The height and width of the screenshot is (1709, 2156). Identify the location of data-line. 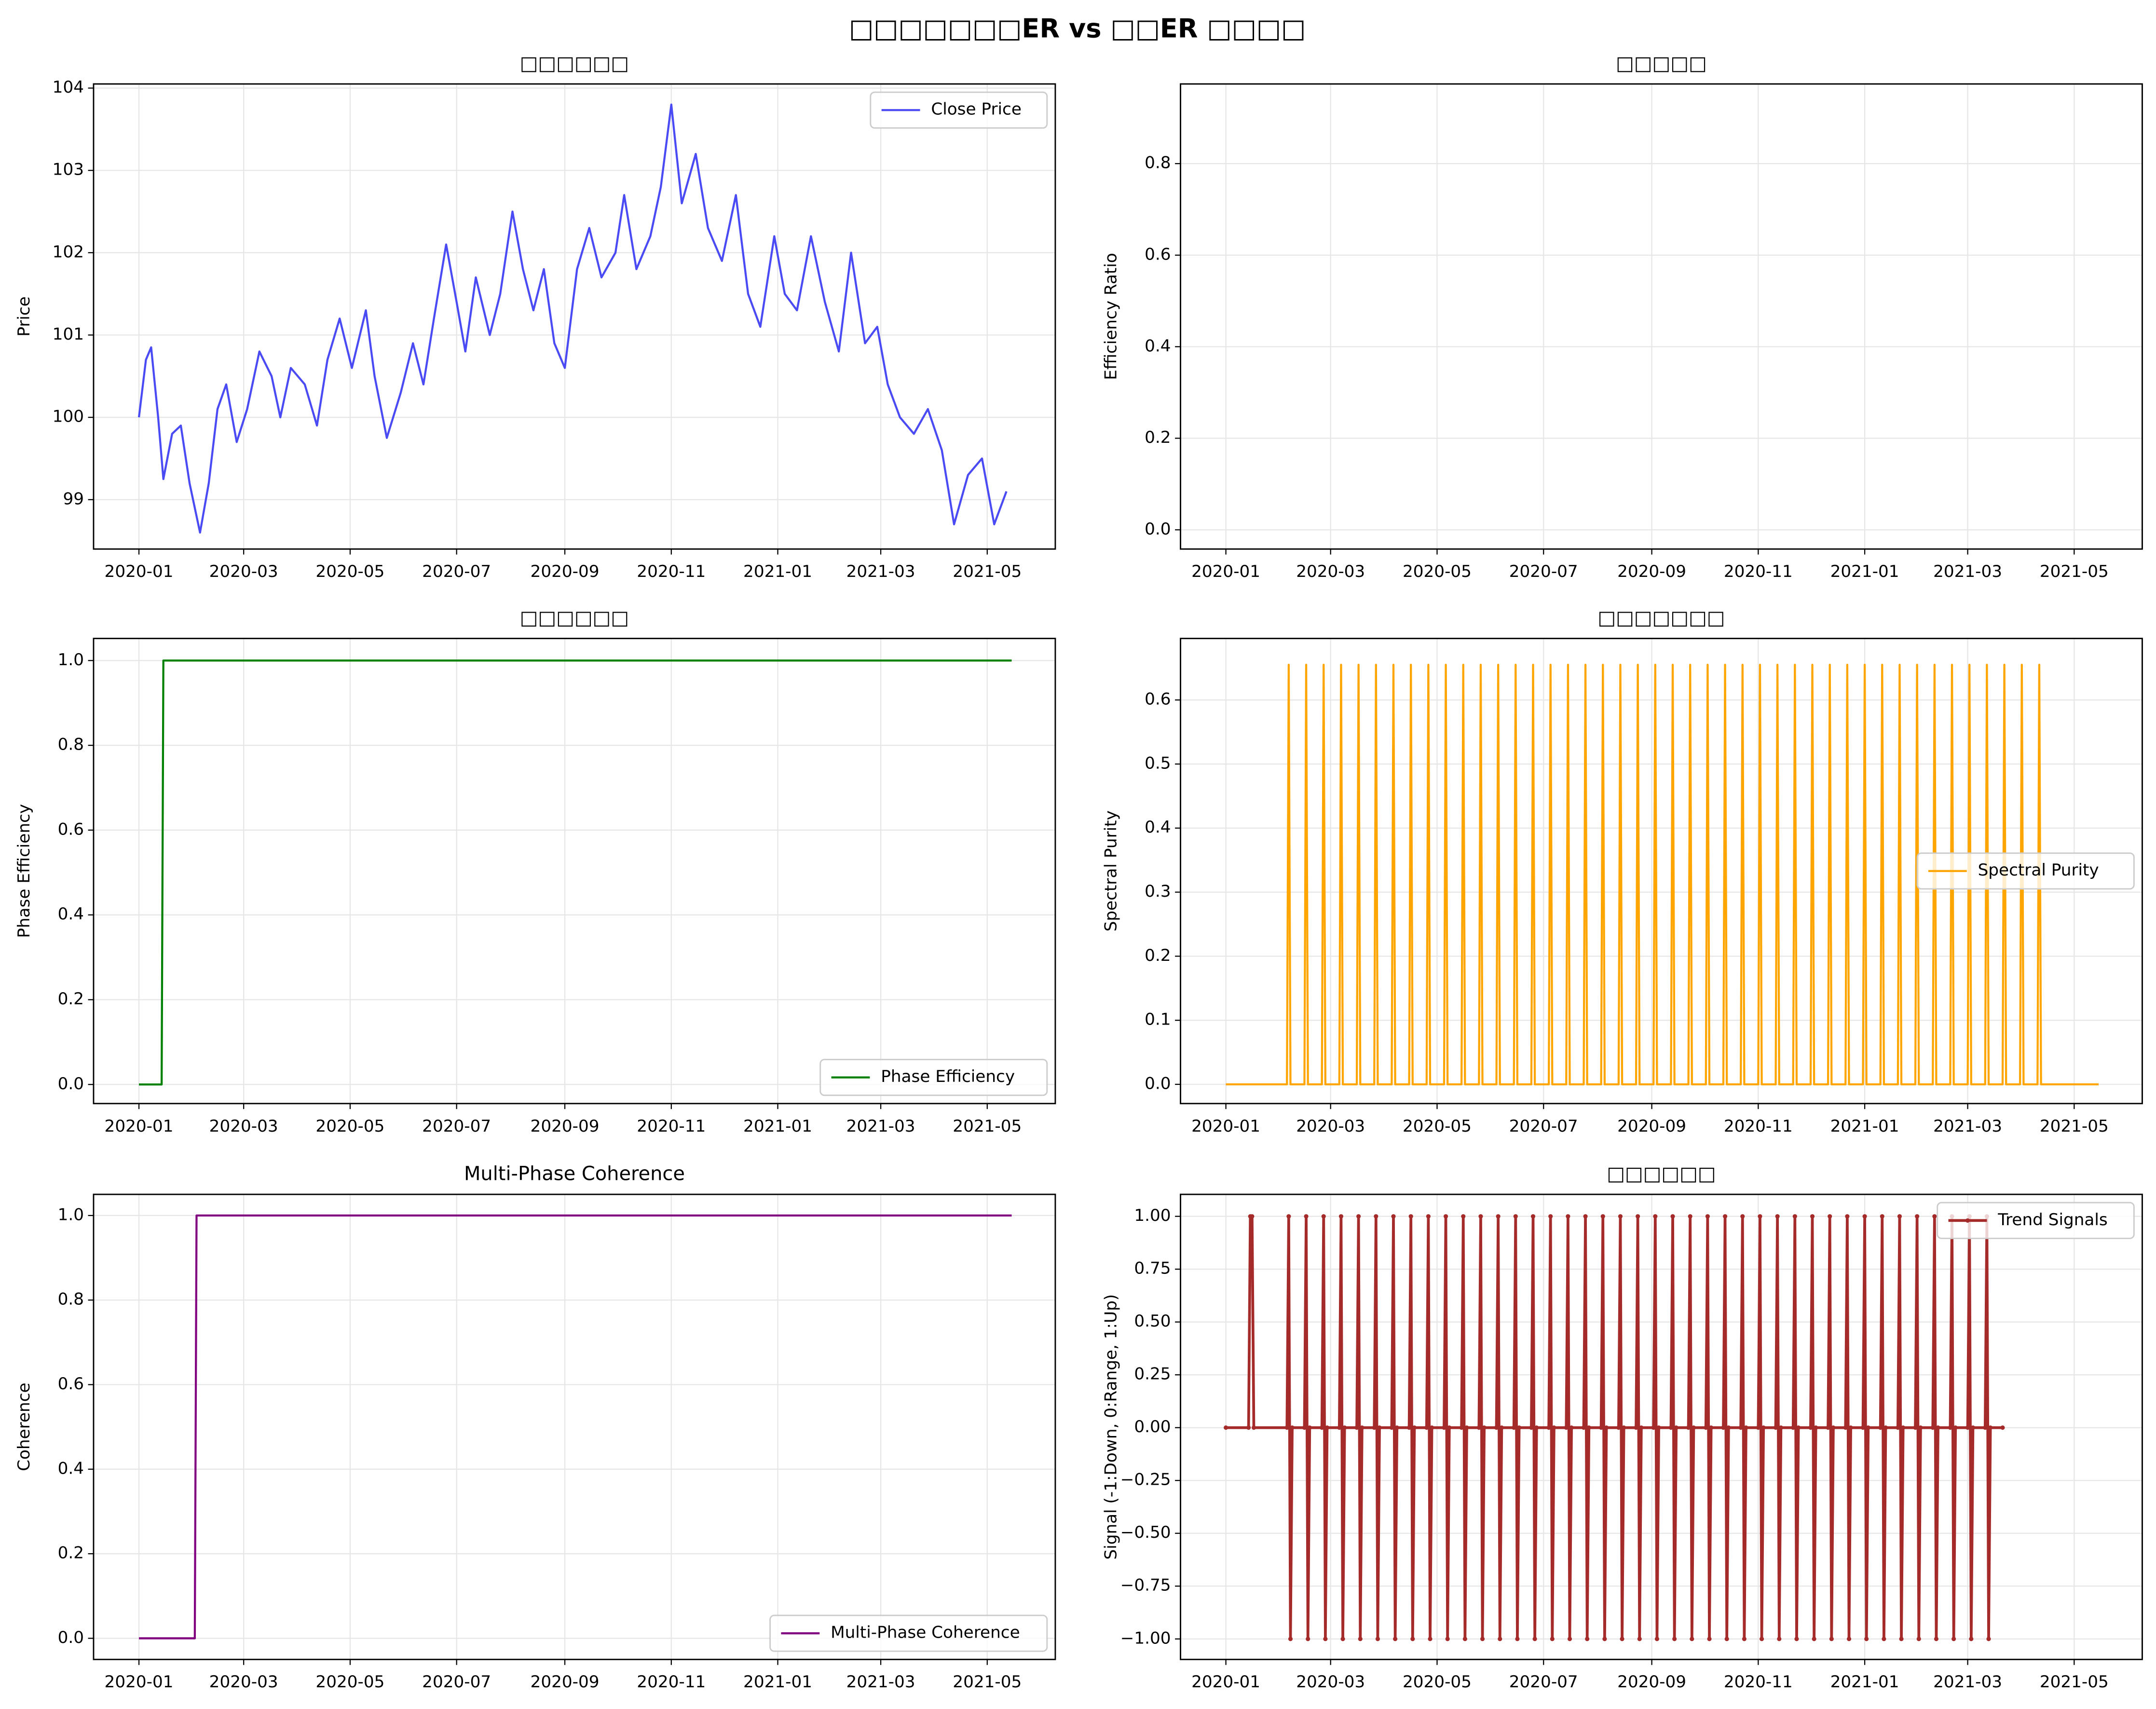
(575, 1427).